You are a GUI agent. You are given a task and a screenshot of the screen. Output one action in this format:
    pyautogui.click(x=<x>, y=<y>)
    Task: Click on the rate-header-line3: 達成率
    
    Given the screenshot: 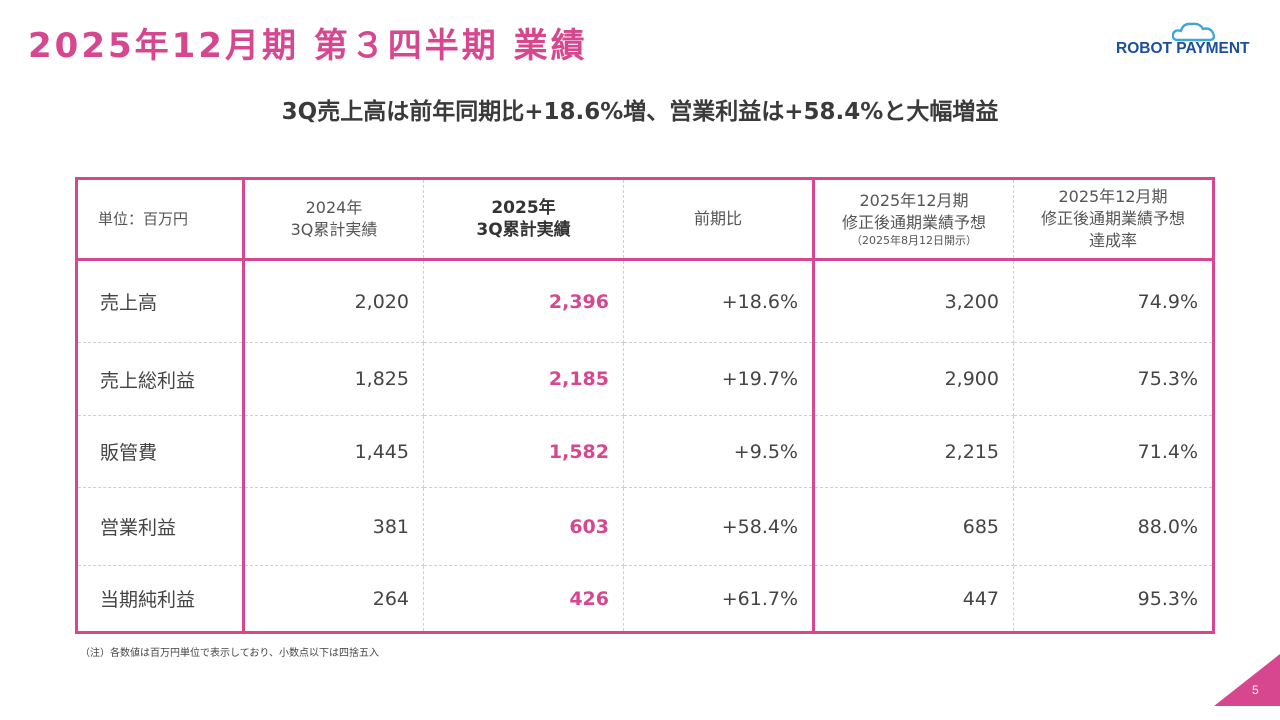 What is the action you would take?
    pyautogui.click(x=1112, y=240)
    